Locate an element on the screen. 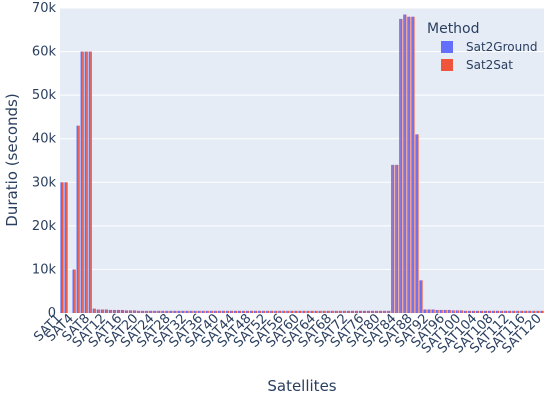  bar-sat2sat-sat39 is located at coordinates (216, 311).